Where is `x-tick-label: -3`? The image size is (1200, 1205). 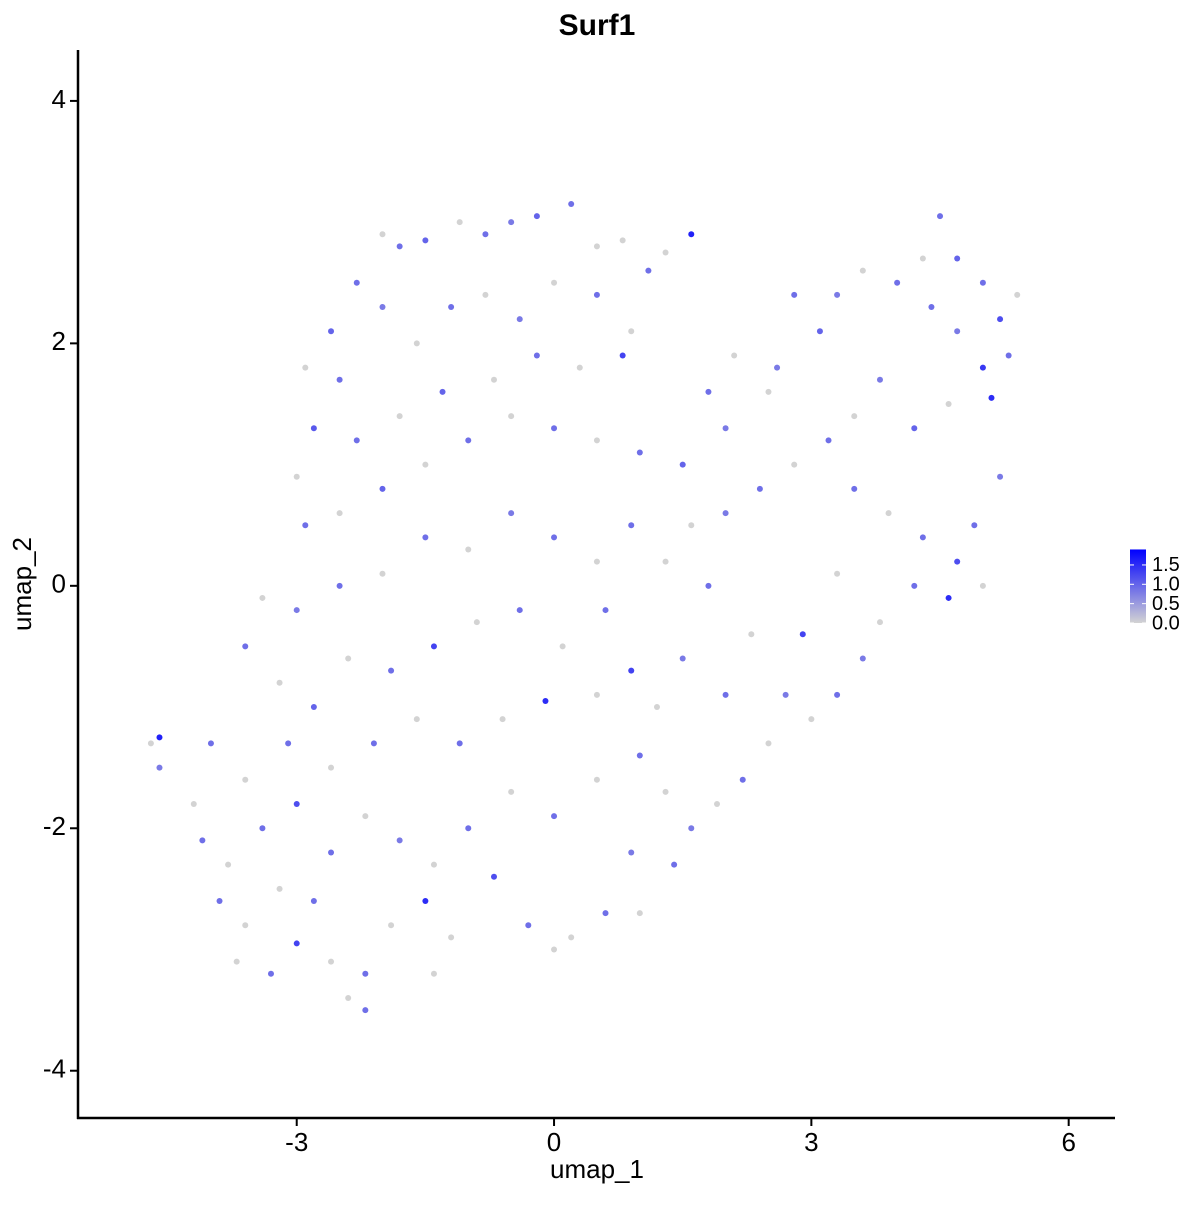
x-tick-label: -3 is located at coordinates (296, 1142).